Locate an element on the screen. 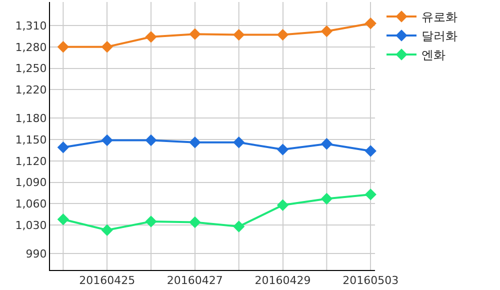 This screenshot has width=500, height=290. y-tick-label: 1,250 is located at coordinates (31, 69).